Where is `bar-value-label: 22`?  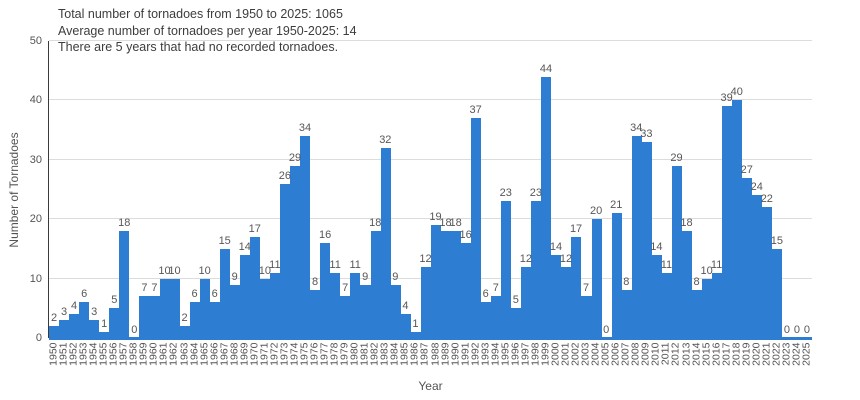
bar-value-label: 22 is located at coordinates (766, 199).